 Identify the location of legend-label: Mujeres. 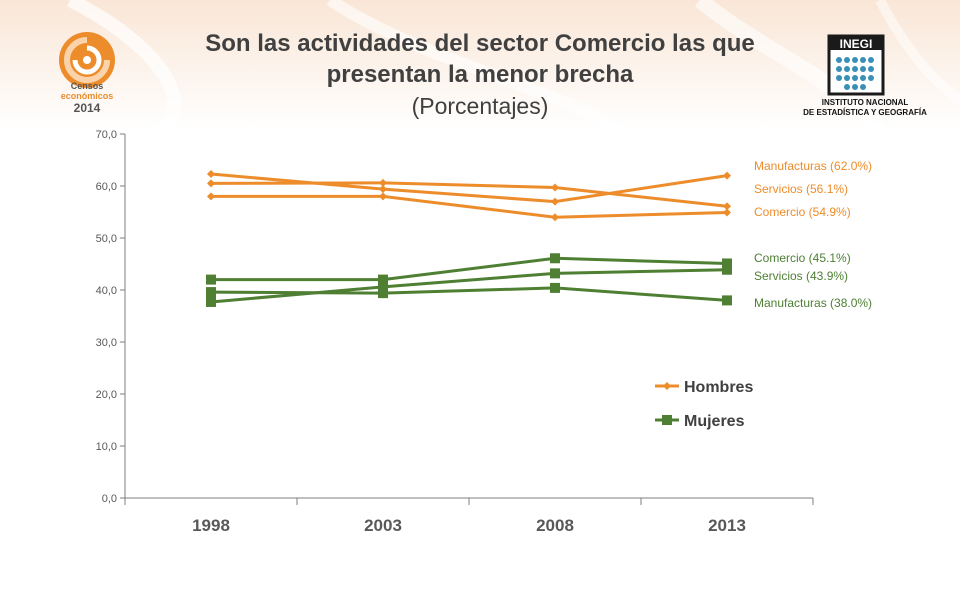
(714, 421).